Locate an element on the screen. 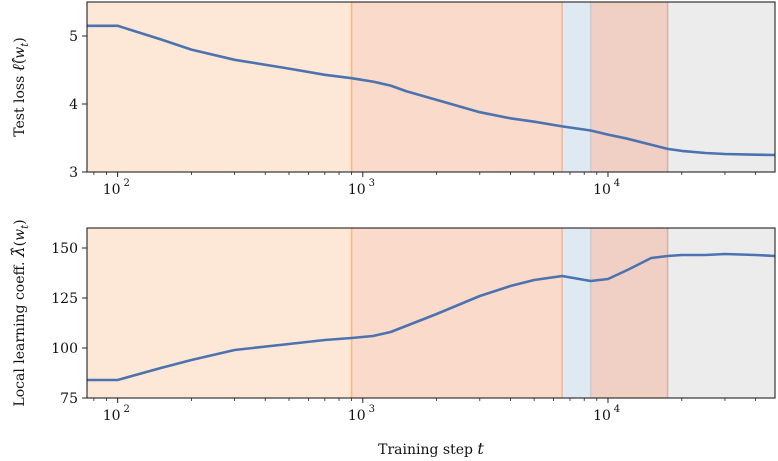 This screenshot has width=778, height=461. y-tick-label: 4 is located at coordinates (73, 105).